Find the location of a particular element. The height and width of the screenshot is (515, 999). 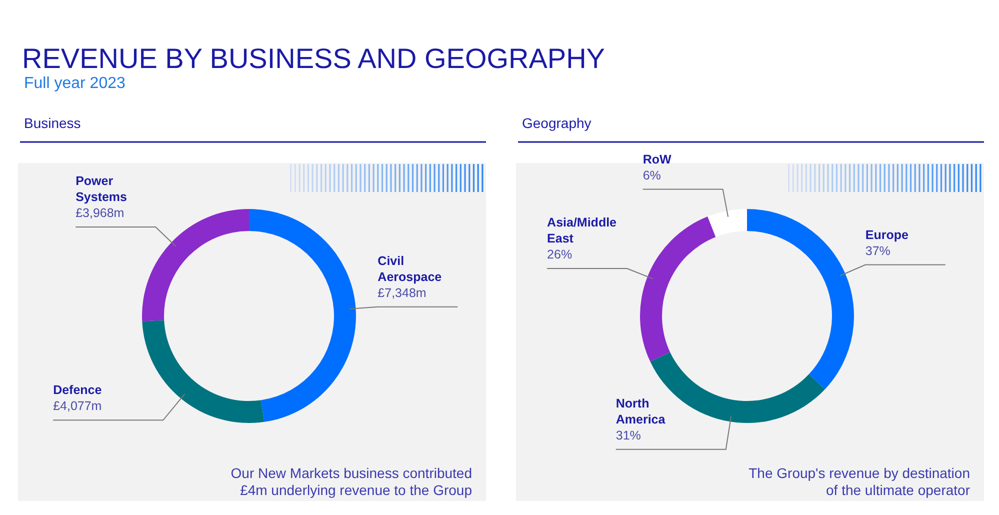

data-label: £7,348m is located at coordinates (402, 293).